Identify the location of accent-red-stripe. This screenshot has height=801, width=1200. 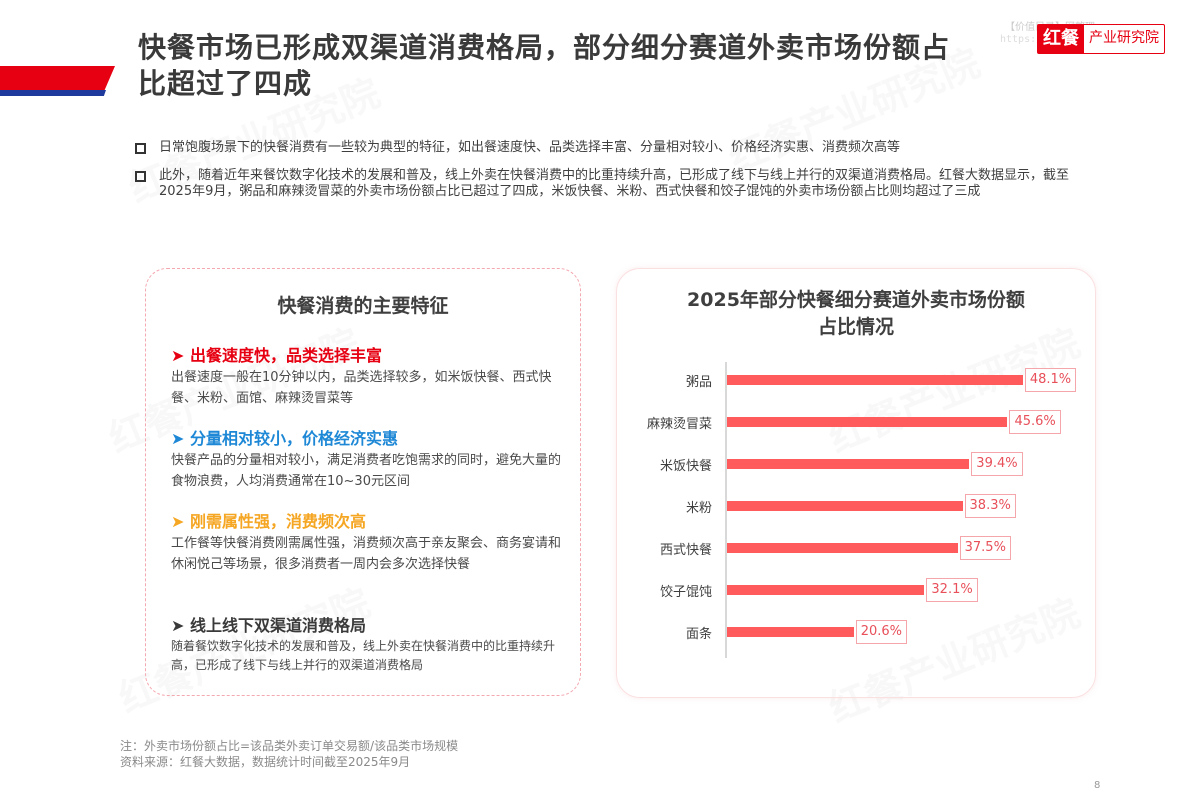
(57, 78).